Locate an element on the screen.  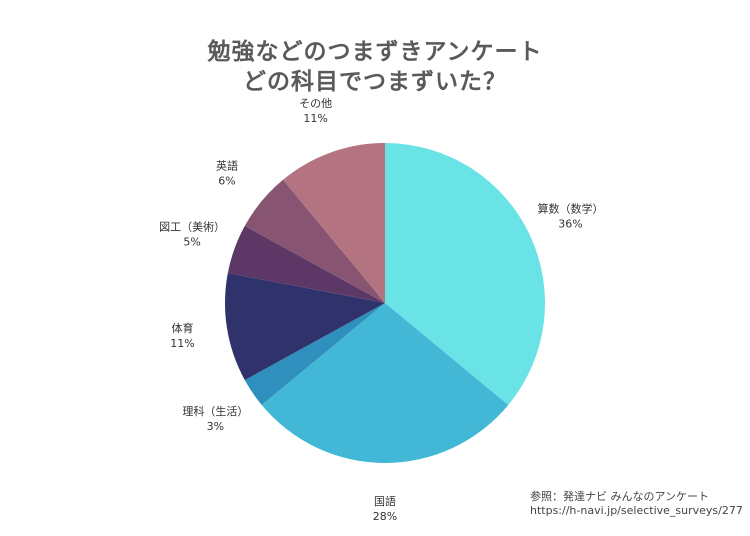
chart-title-line2: どの科目でつまずいた？ is located at coordinates (375, 82).